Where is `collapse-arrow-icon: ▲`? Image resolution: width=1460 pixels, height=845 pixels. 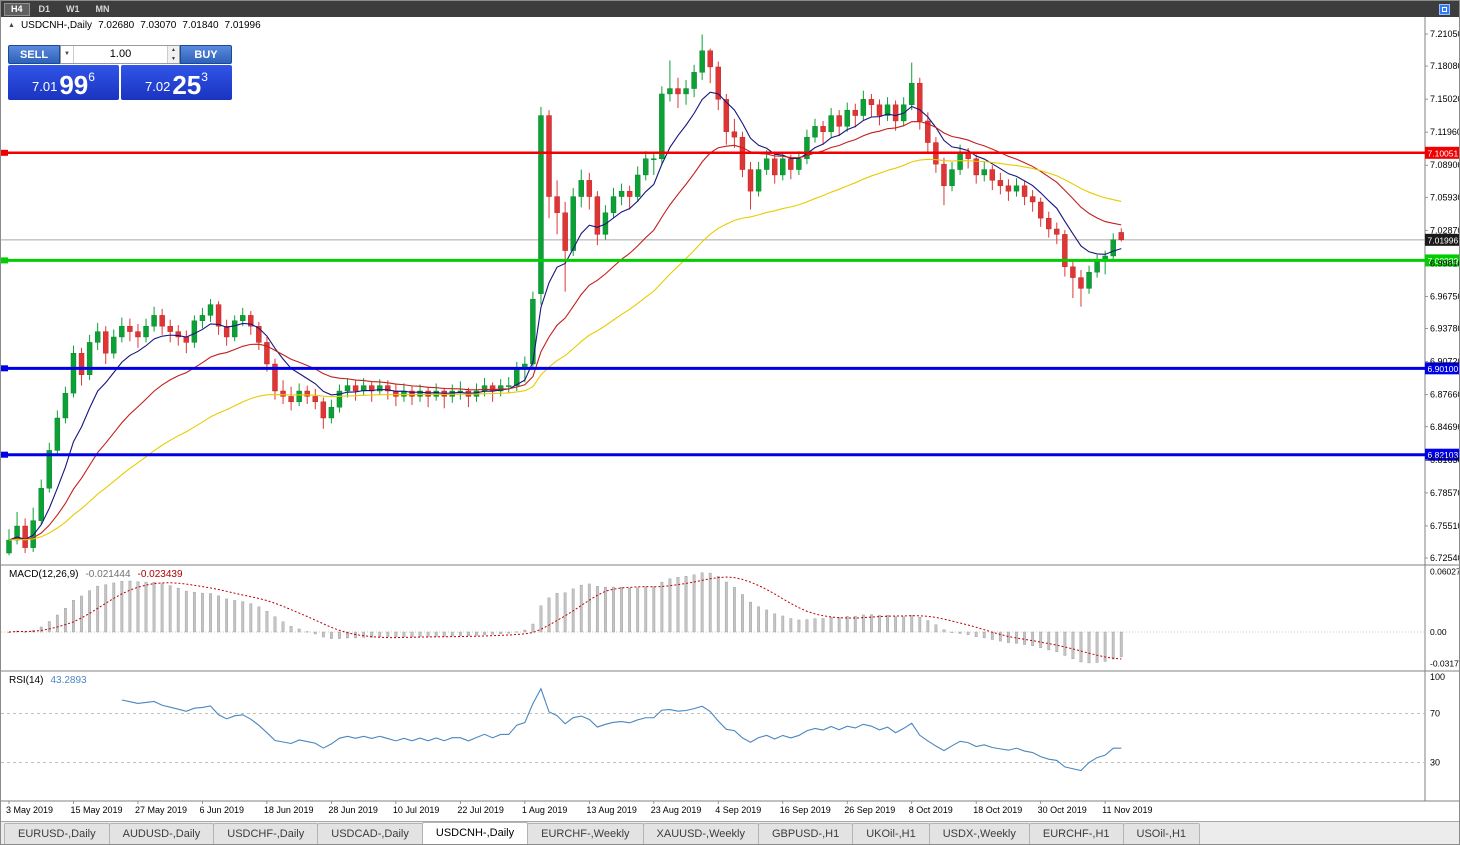 collapse-arrow-icon: ▲ is located at coordinates (11, 25).